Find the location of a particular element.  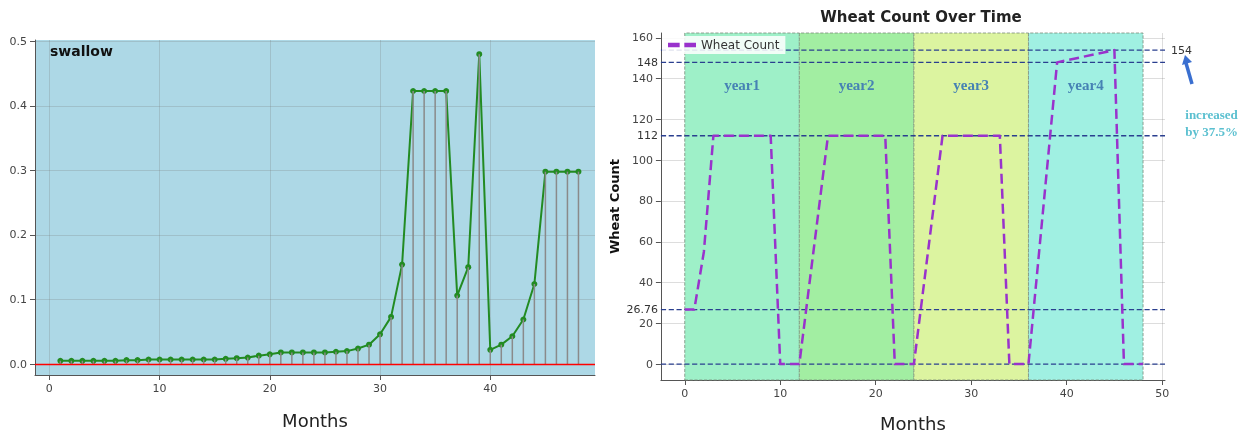

band-label: year1 is located at coordinates (742, 85).